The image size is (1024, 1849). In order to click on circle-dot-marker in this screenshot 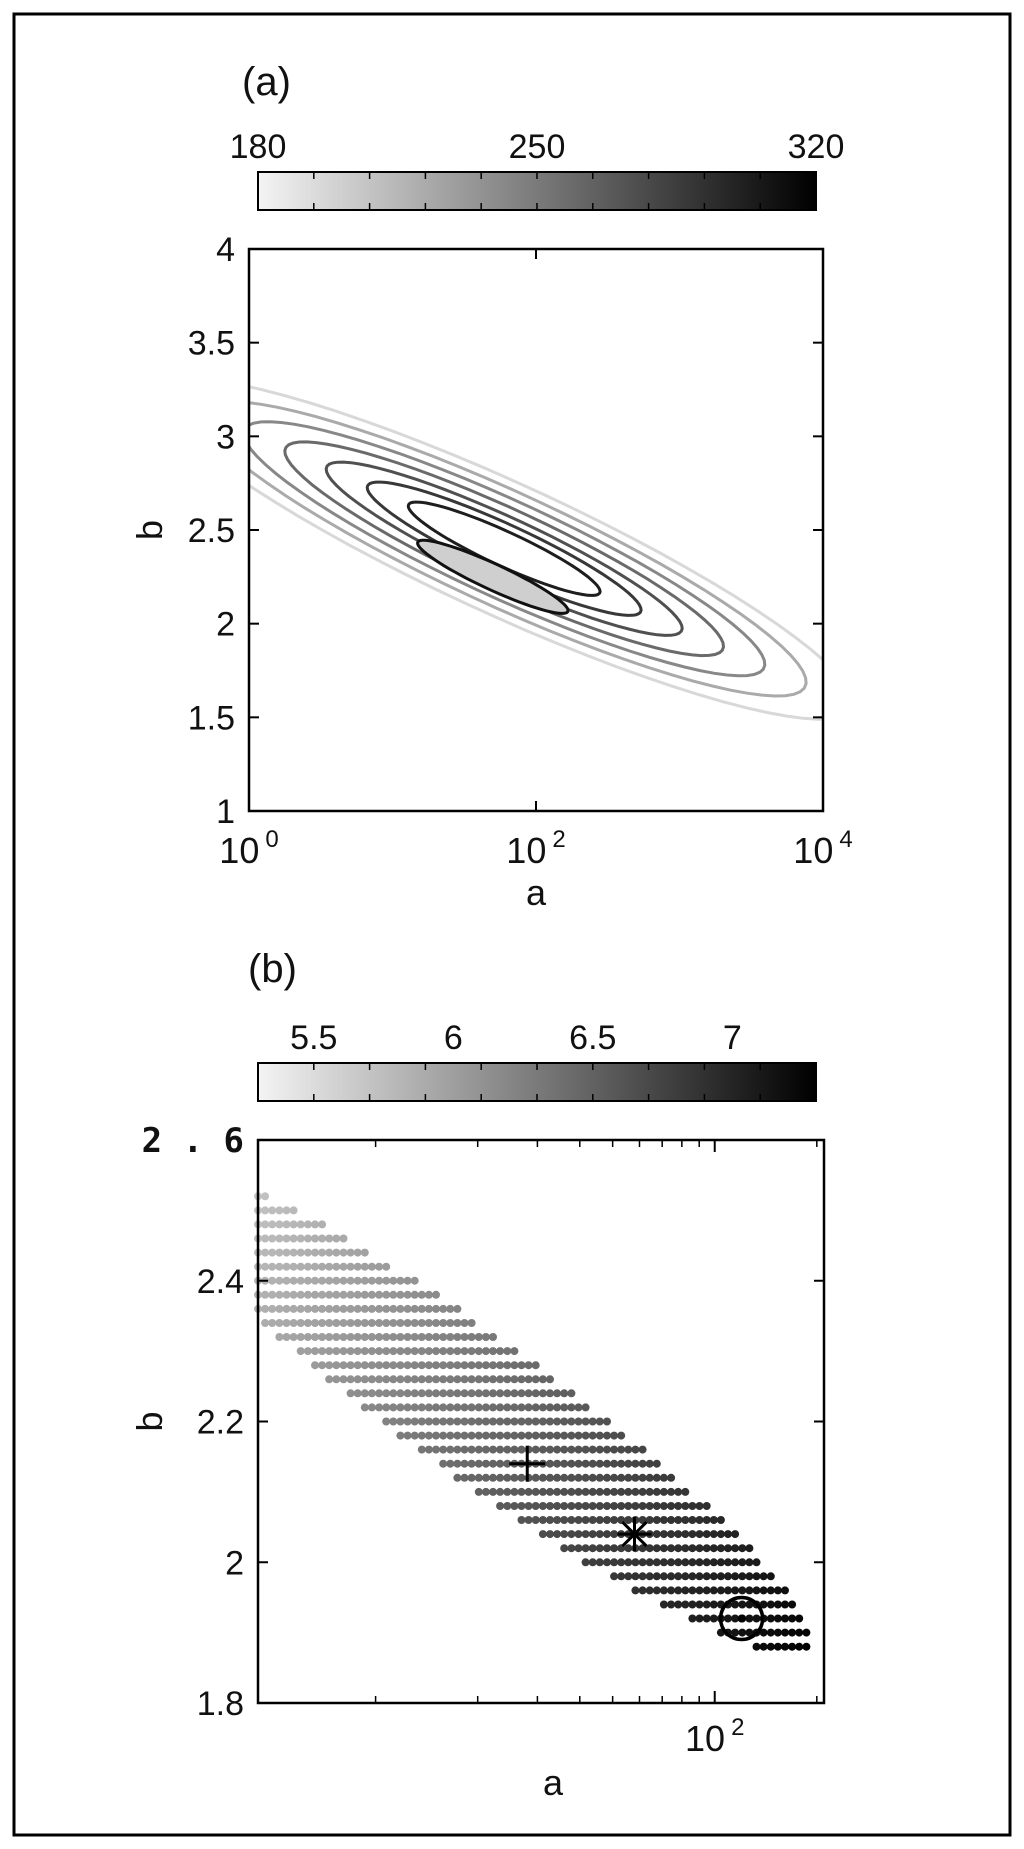, I will do `click(741, 1618)`.